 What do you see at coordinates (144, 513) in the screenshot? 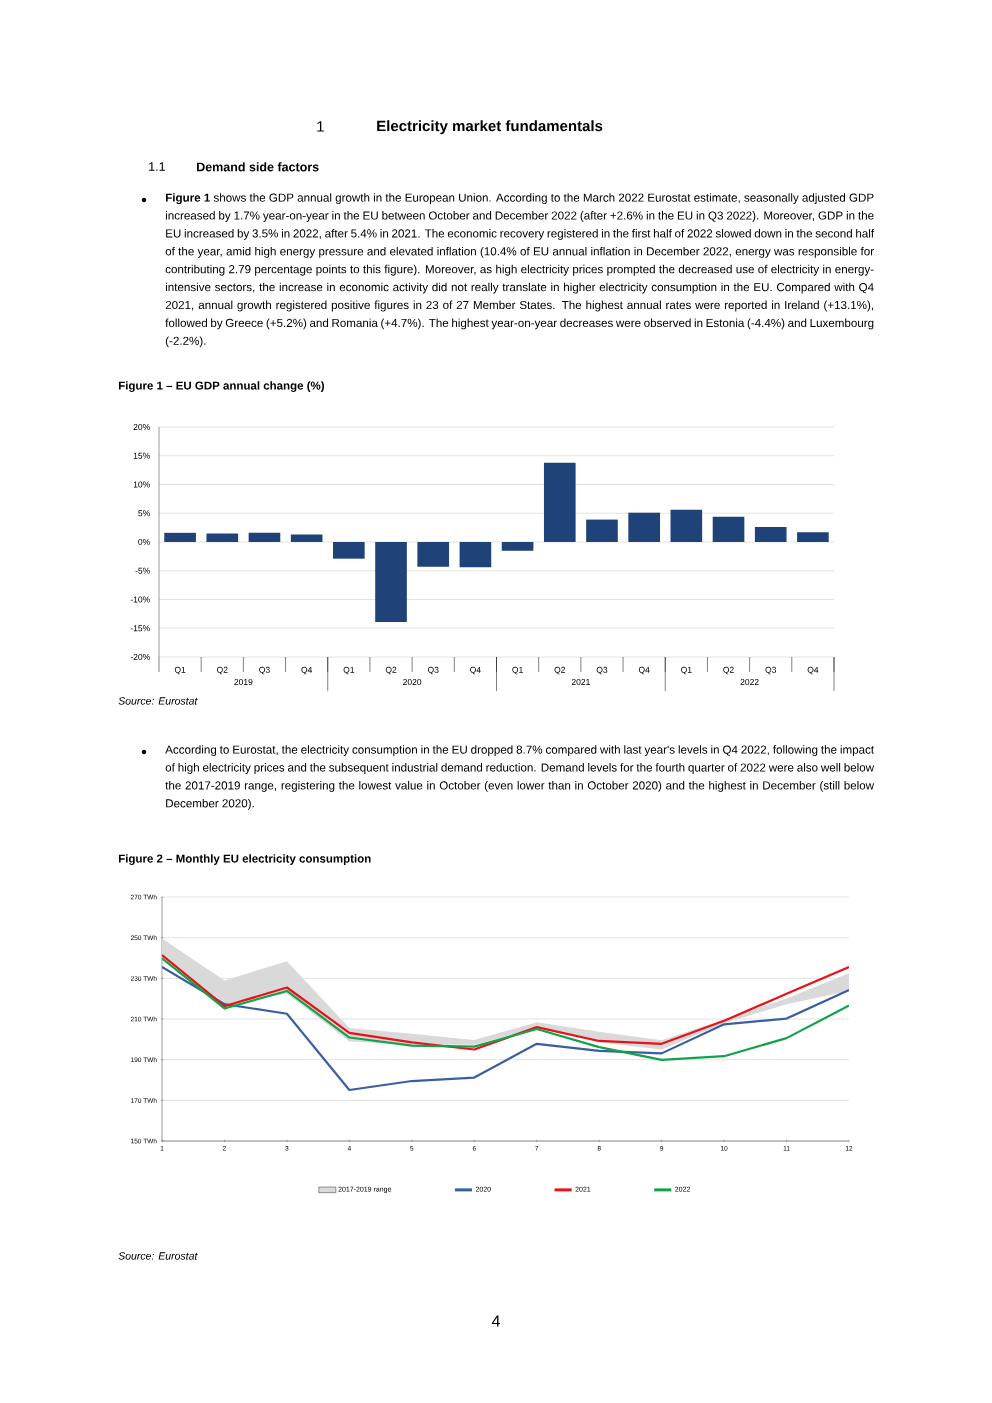
I see `y-tick-label: 5%` at bounding box center [144, 513].